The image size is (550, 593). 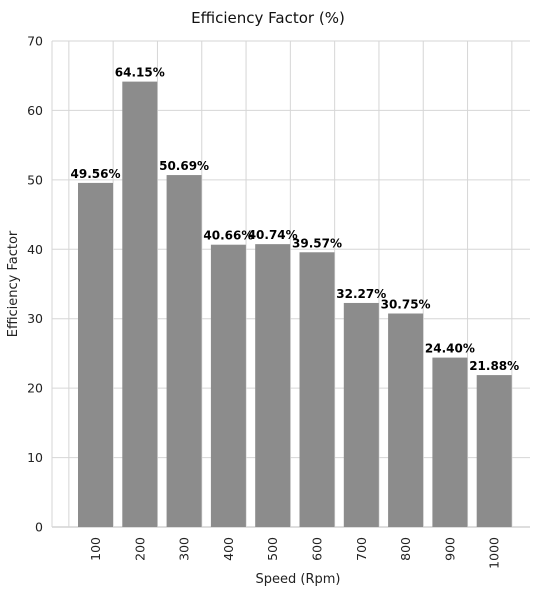 What do you see at coordinates (35, 41) in the screenshot?
I see `y-tick-label: 70` at bounding box center [35, 41].